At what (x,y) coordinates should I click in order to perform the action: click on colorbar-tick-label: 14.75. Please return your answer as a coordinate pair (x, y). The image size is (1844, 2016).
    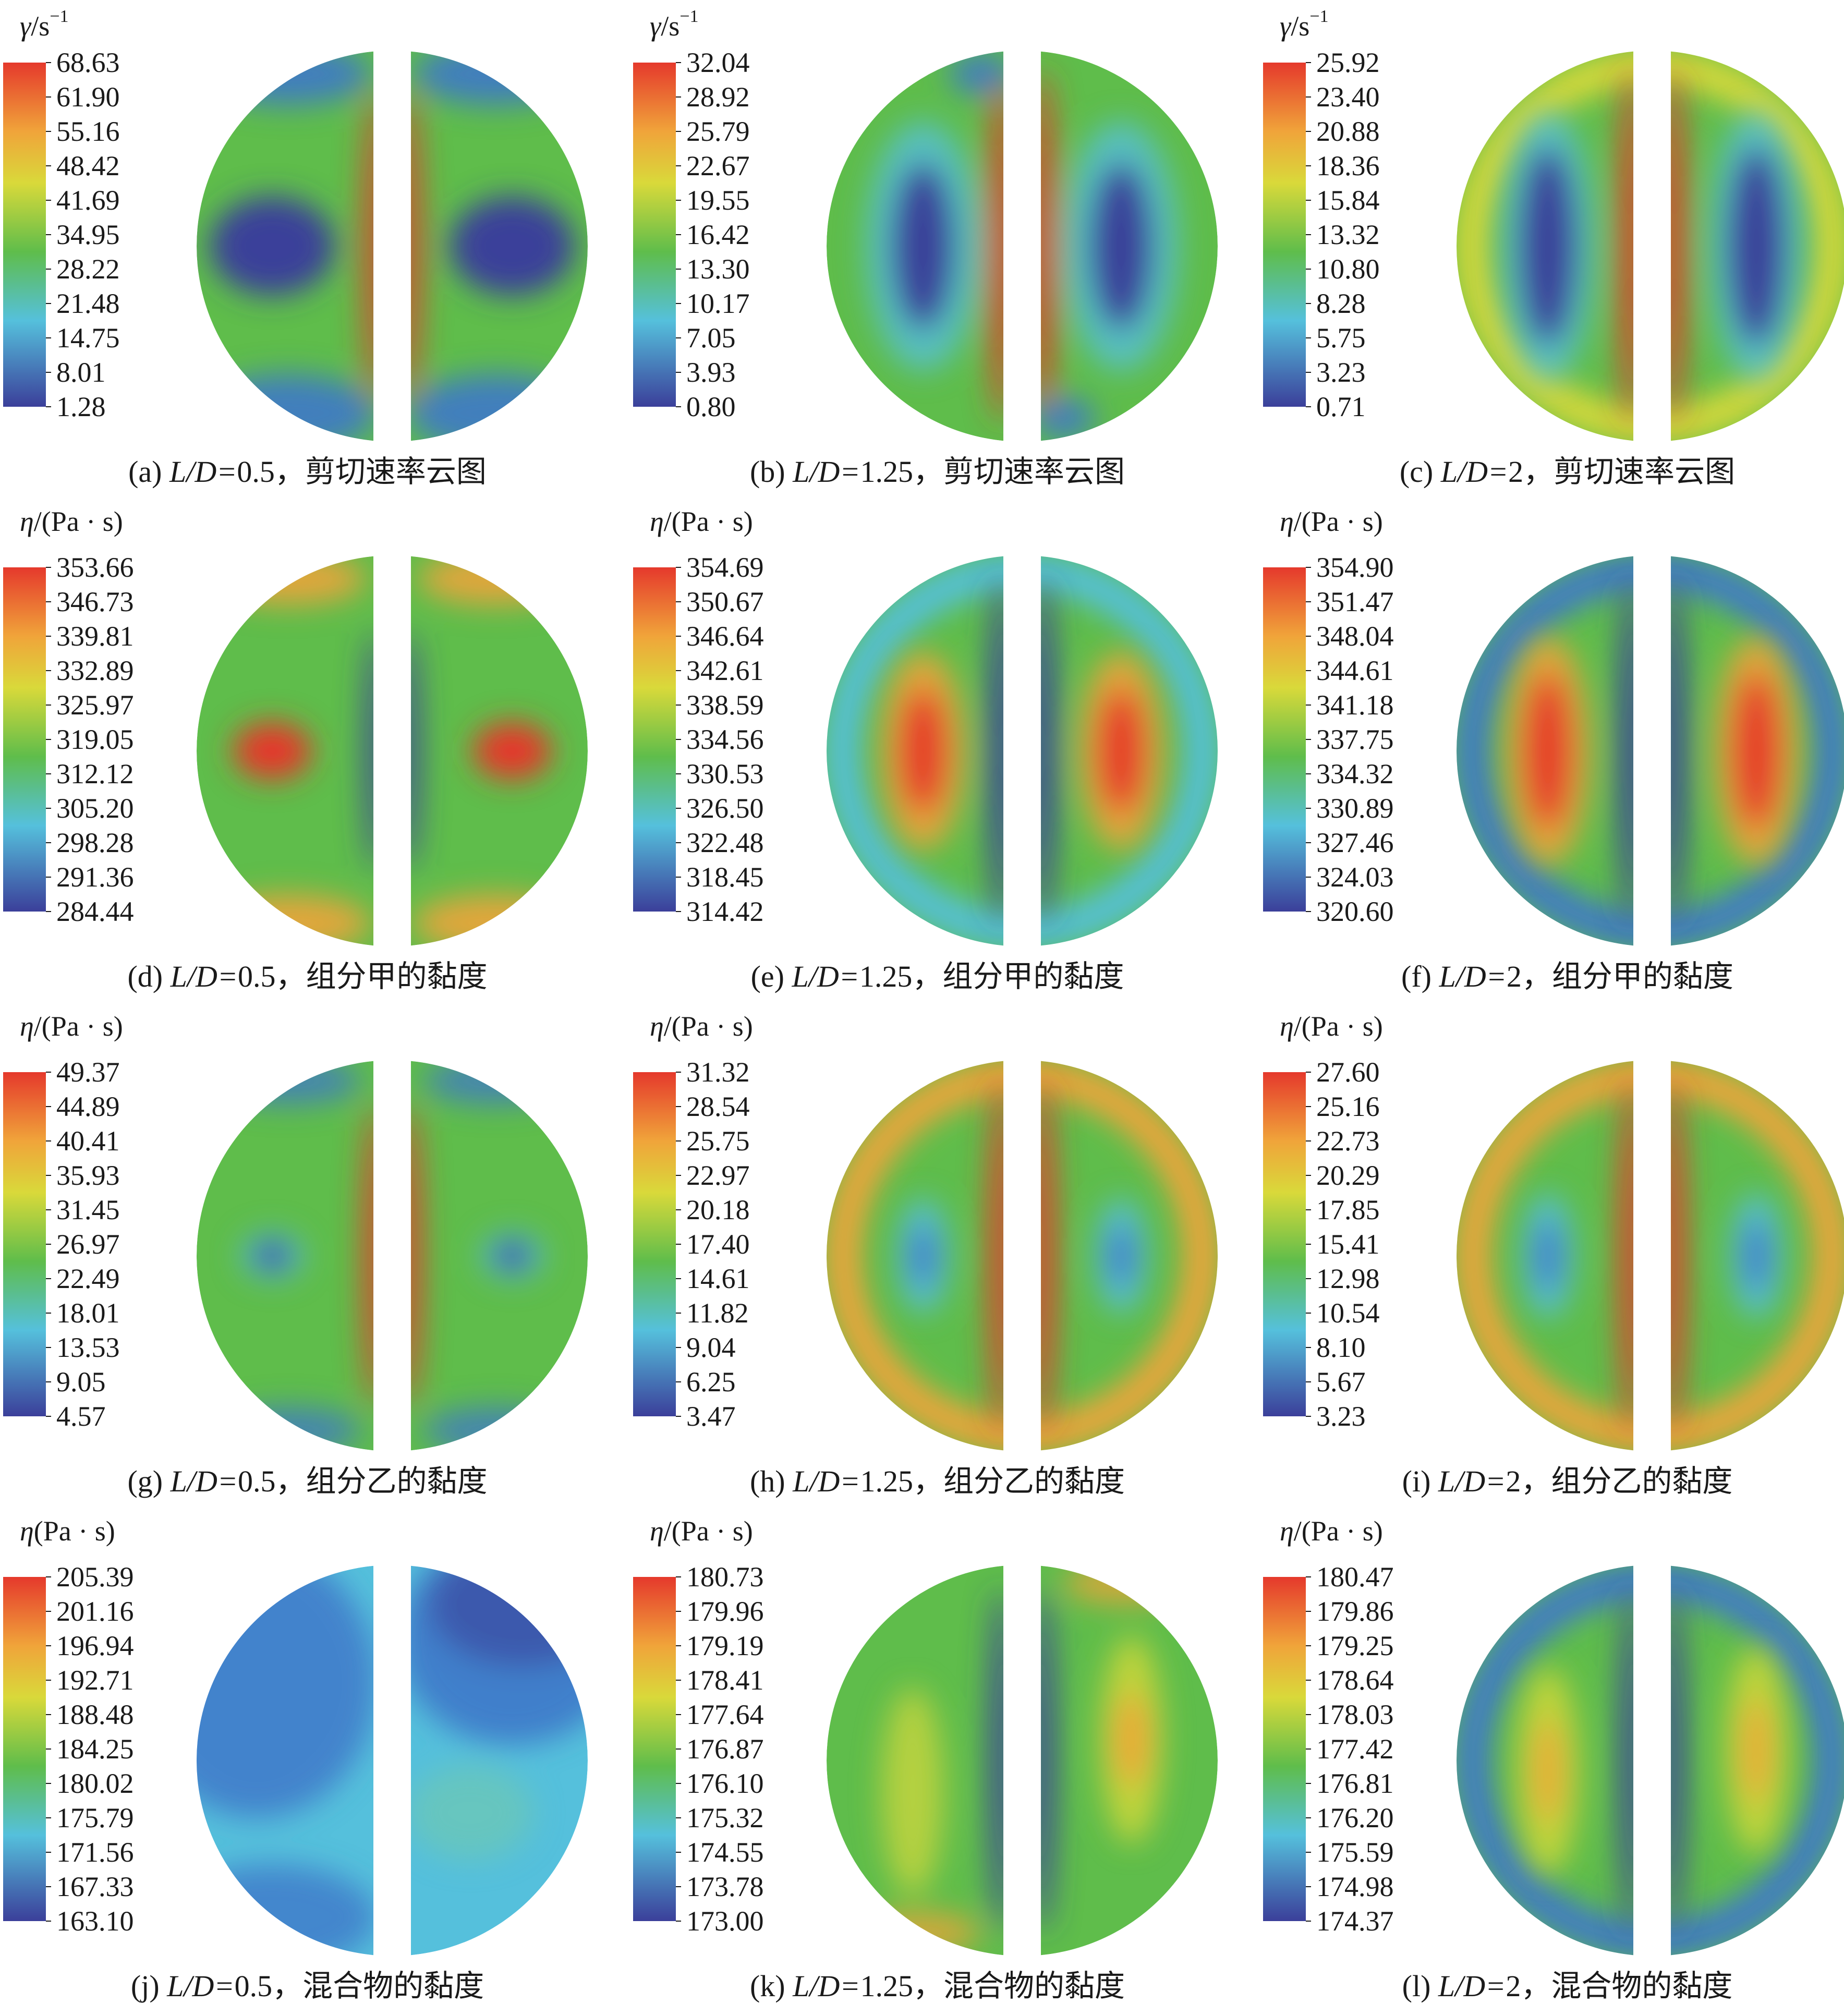
    Looking at the image, I should click on (88, 338).